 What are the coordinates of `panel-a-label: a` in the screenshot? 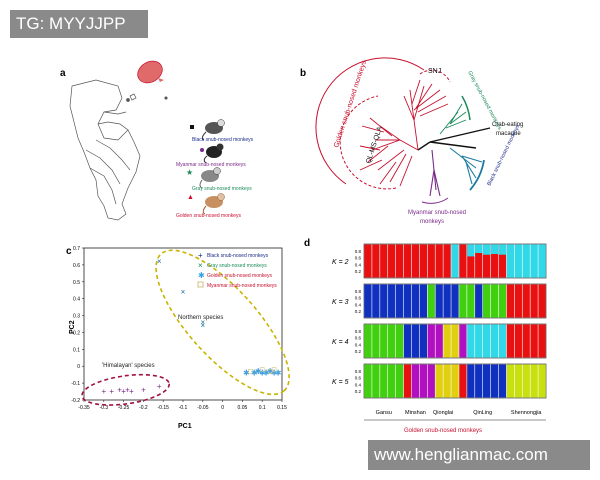 It's located at (63, 73).